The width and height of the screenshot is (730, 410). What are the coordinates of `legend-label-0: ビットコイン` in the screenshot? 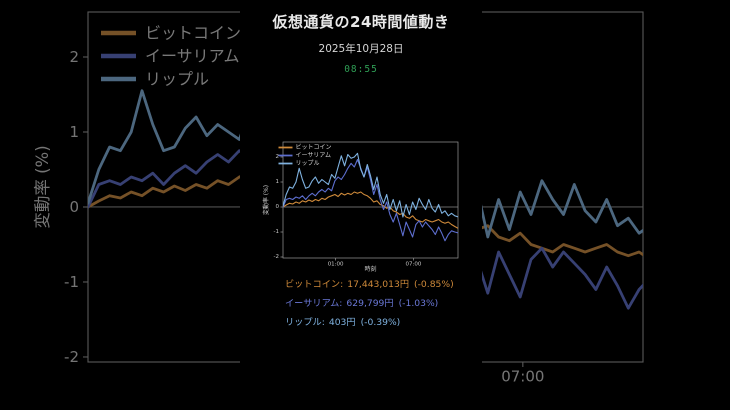 It's located at (193, 33).